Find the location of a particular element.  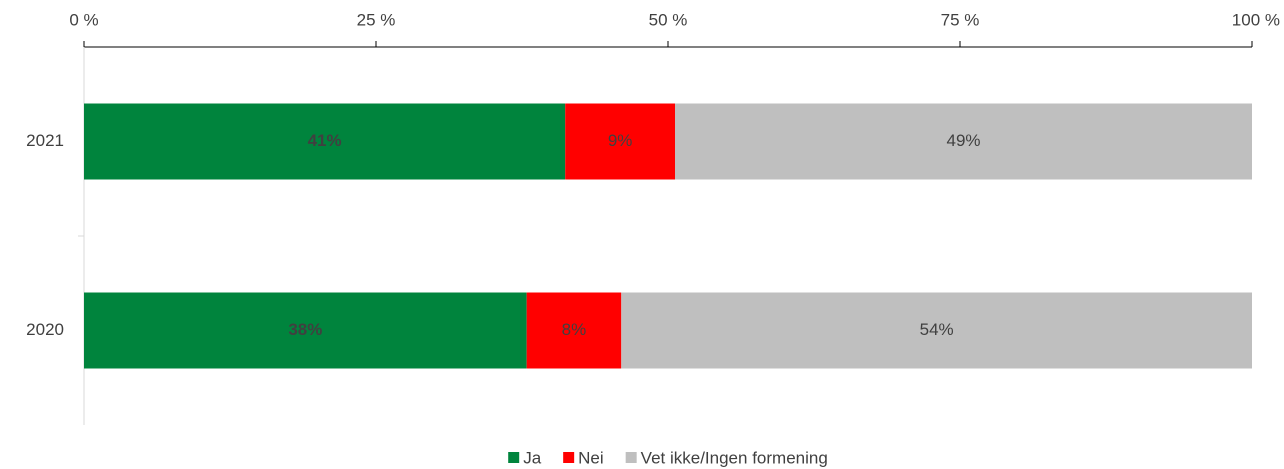

x-tick-label: 75 % is located at coordinates (960, 19).